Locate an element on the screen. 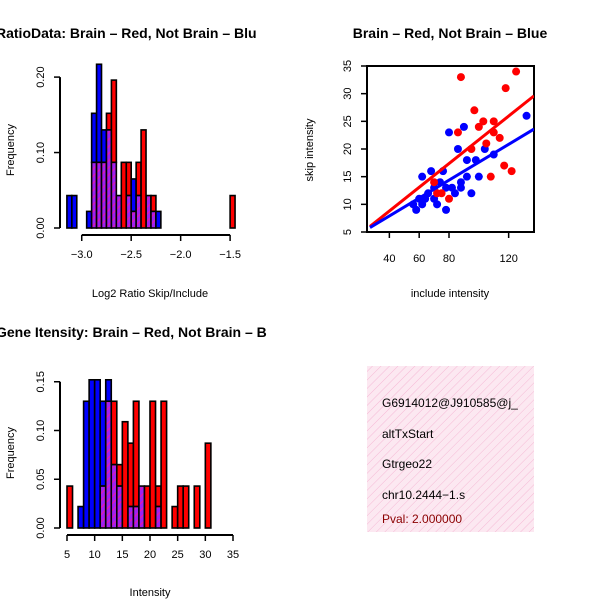  info-panel-background is located at coordinates (450, 449).